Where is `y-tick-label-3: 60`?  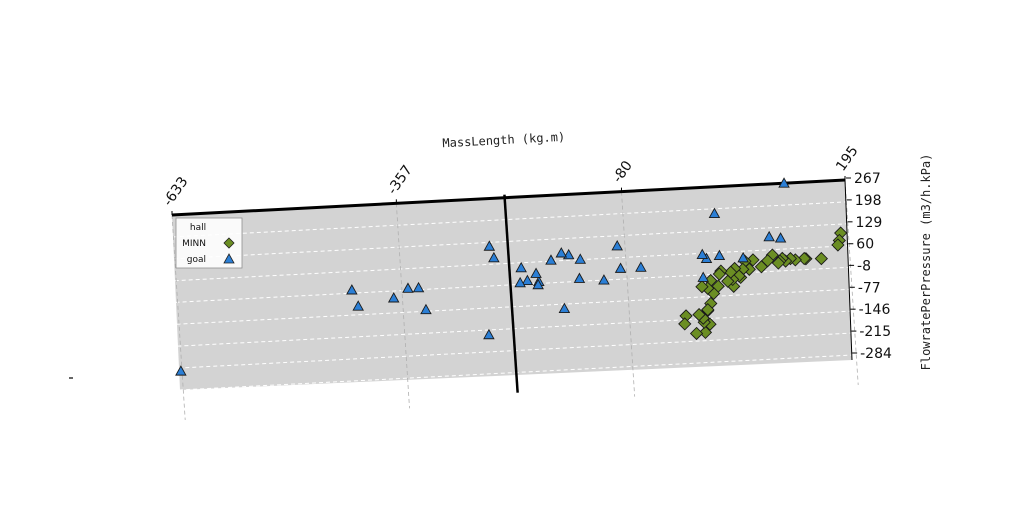 y-tick-label-3: 60 is located at coordinates (865, 245).